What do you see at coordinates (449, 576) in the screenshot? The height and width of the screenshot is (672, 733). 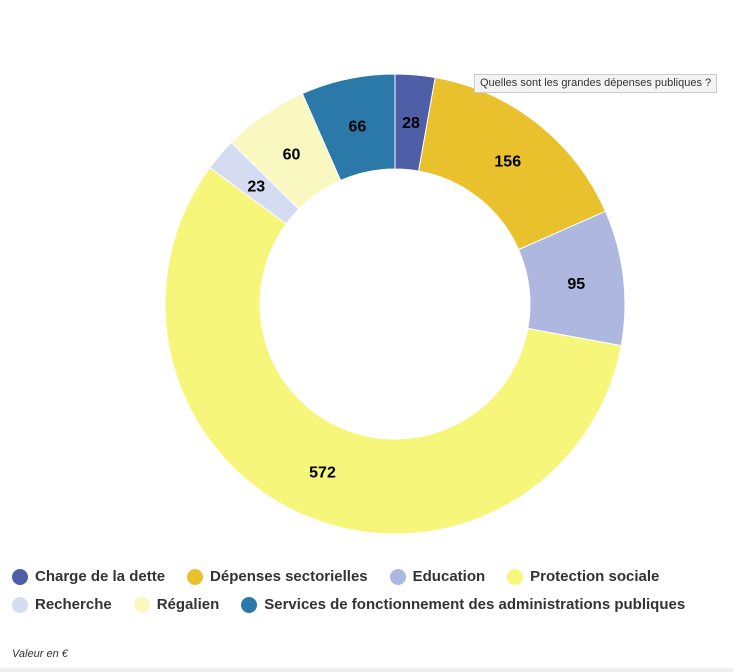 I see `legend-label: Education` at bounding box center [449, 576].